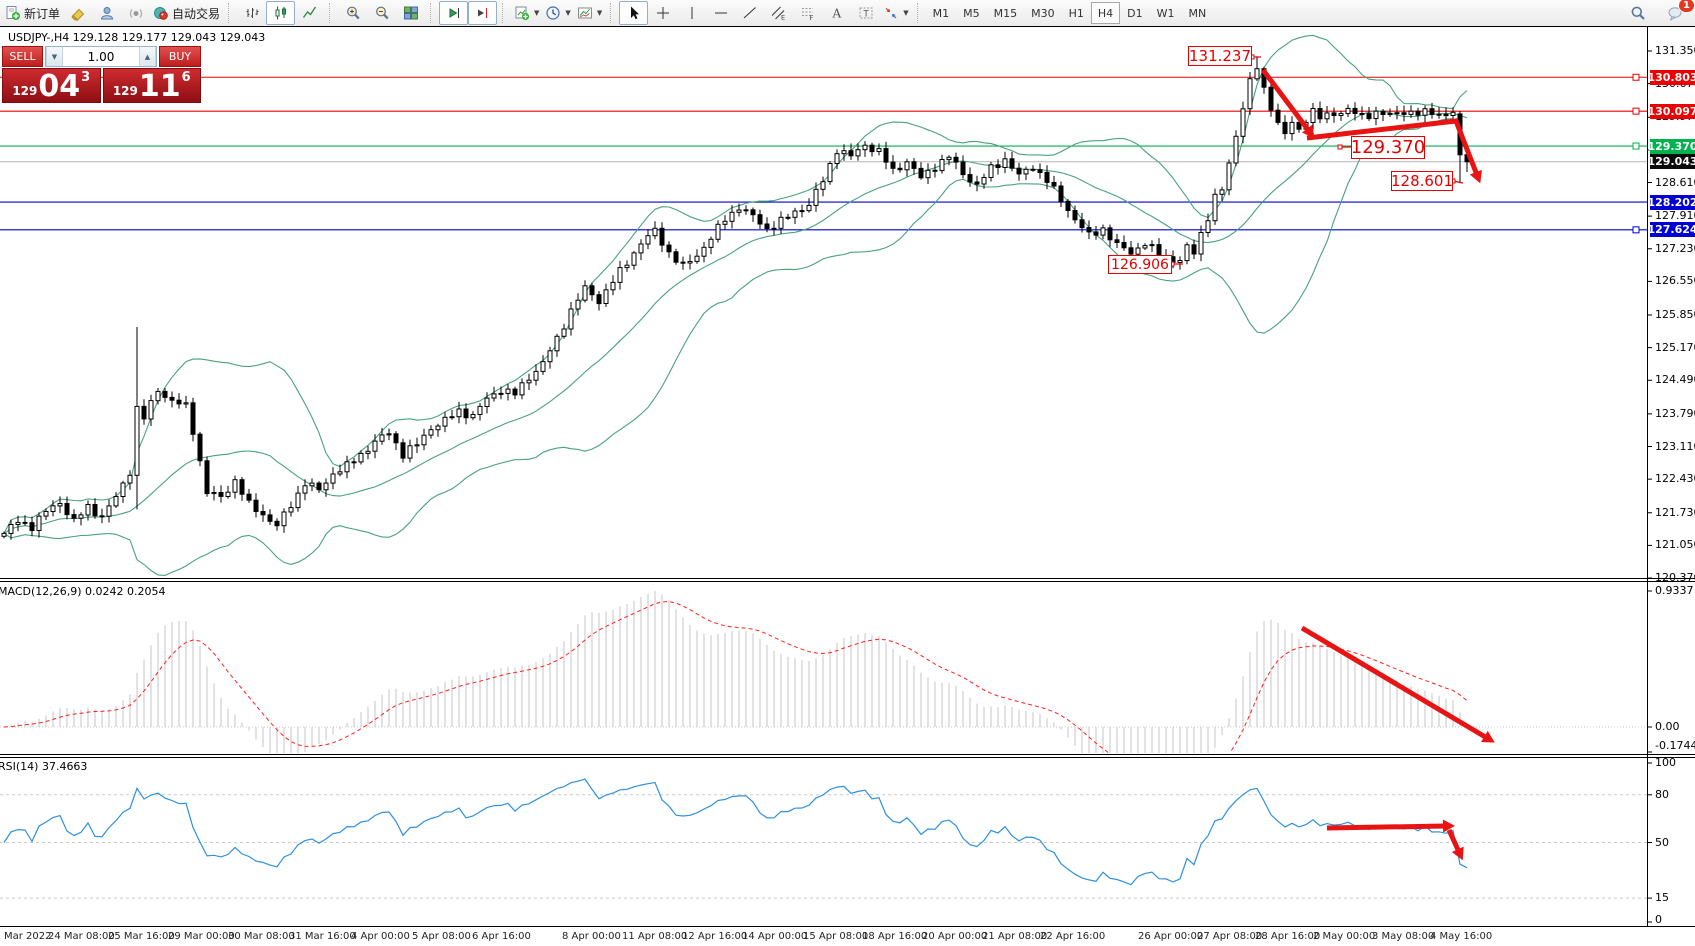 The width and height of the screenshot is (1695, 946). I want to click on tile-windows-icon, so click(410, 13).